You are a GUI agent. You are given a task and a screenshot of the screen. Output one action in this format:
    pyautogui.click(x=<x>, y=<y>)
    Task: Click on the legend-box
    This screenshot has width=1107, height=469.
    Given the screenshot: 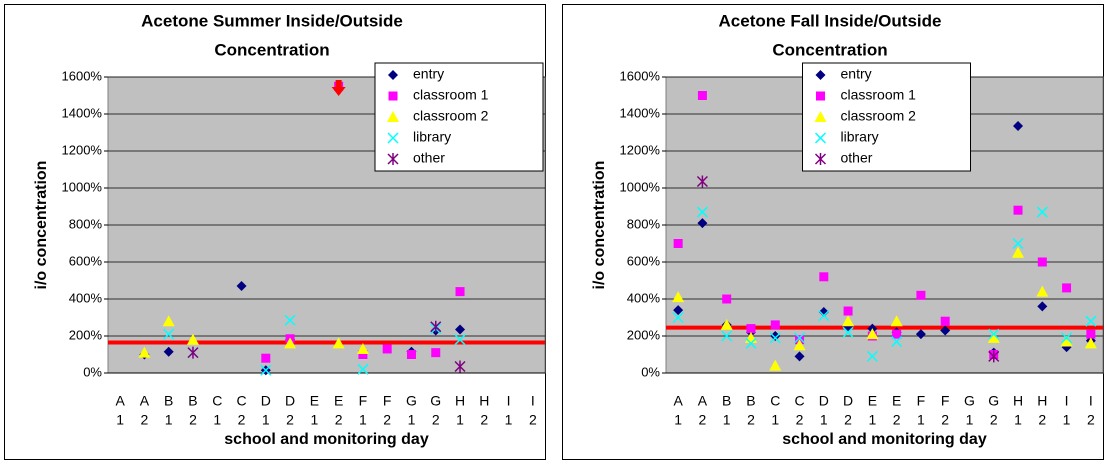 What is the action you would take?
    pyautogui.click(x=886, y=117)
    